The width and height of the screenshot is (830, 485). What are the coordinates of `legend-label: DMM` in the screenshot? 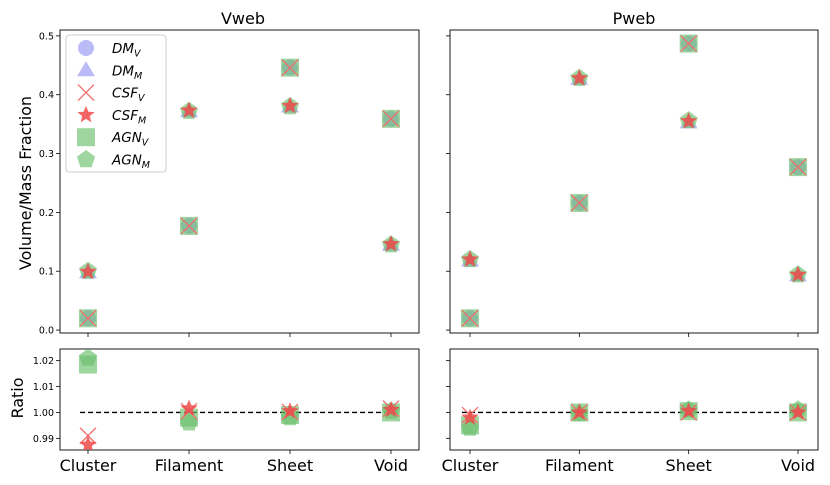 It's located at (127, 72).